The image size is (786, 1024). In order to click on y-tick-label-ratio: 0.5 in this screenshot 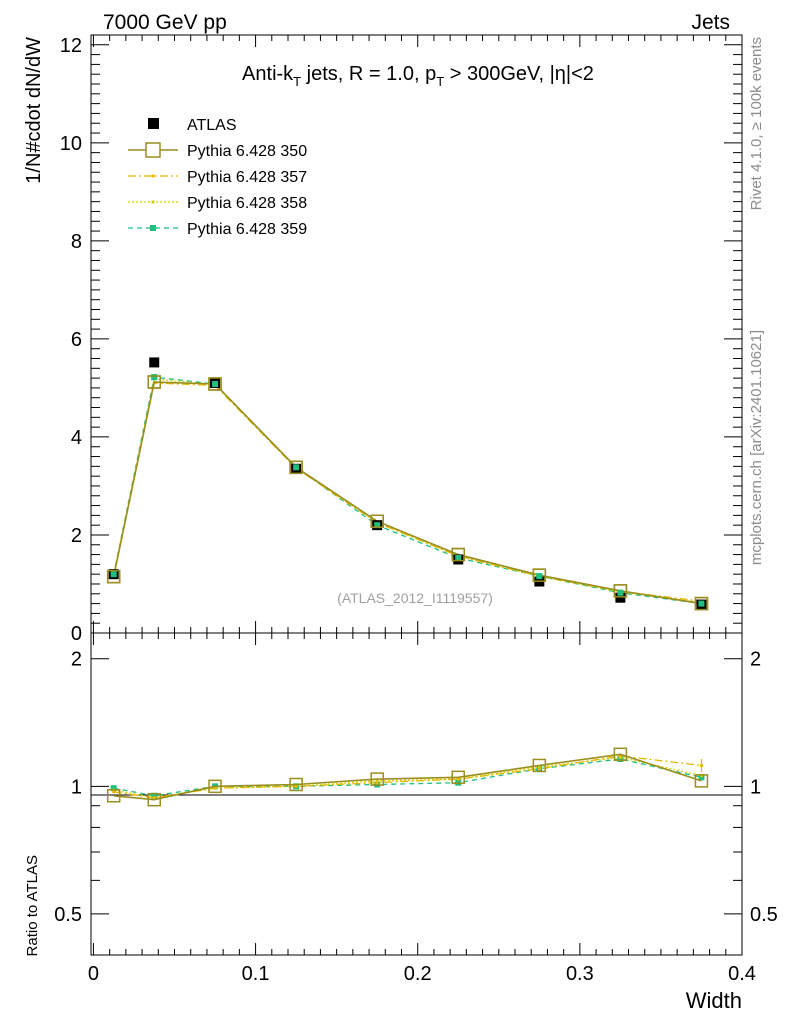, I will do `click(68, 915)`.